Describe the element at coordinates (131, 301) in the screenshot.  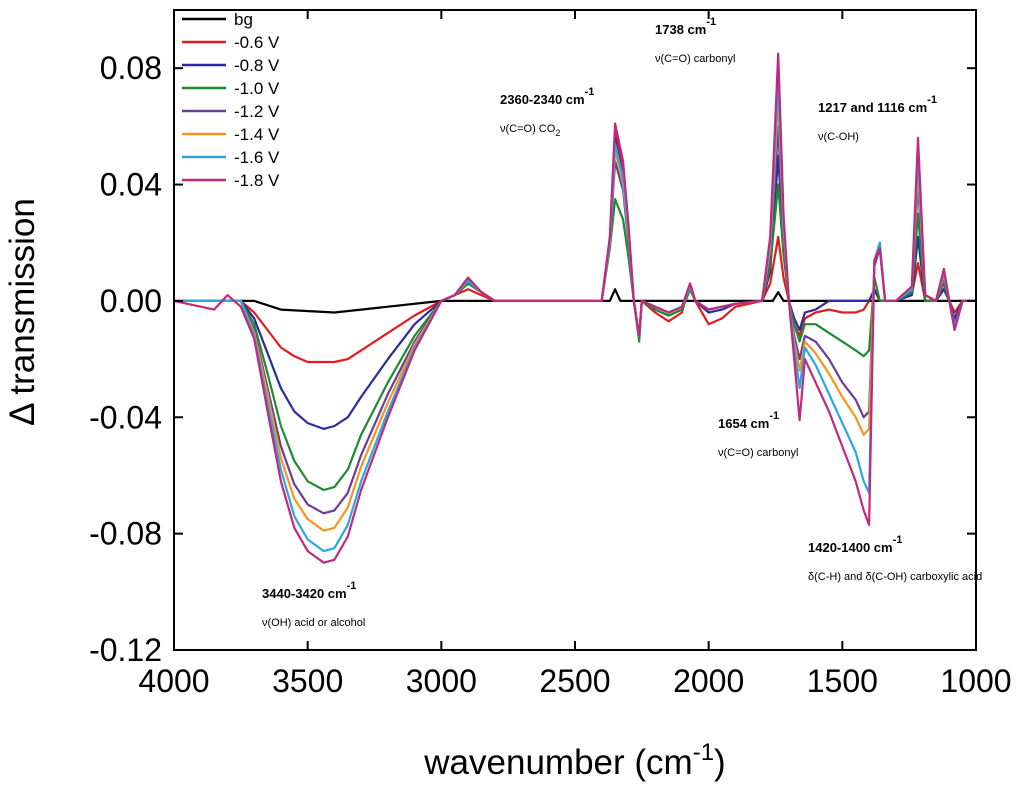
I see `y-tick-label: 0.00` at that location.